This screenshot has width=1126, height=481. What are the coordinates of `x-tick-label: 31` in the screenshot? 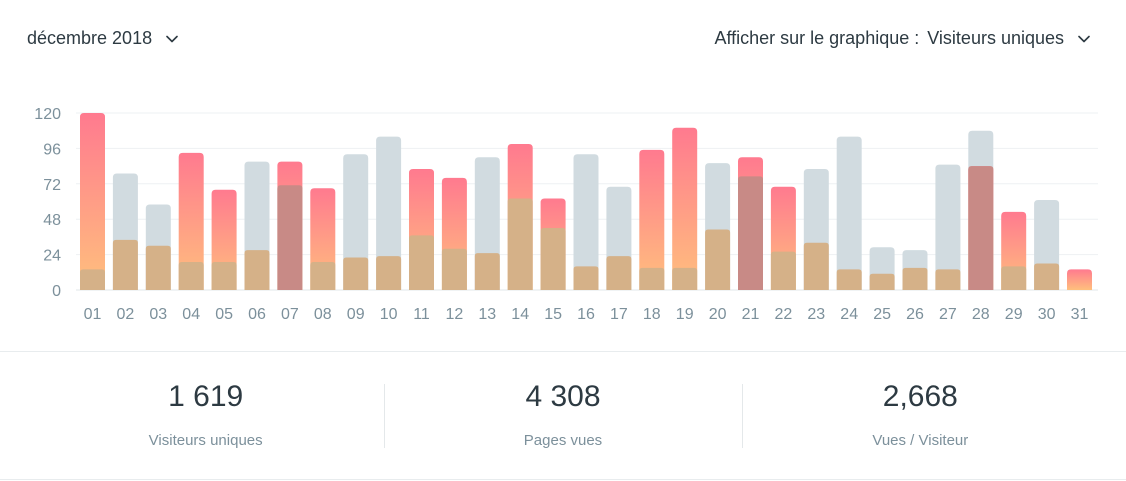 It's located at (1080, 314).